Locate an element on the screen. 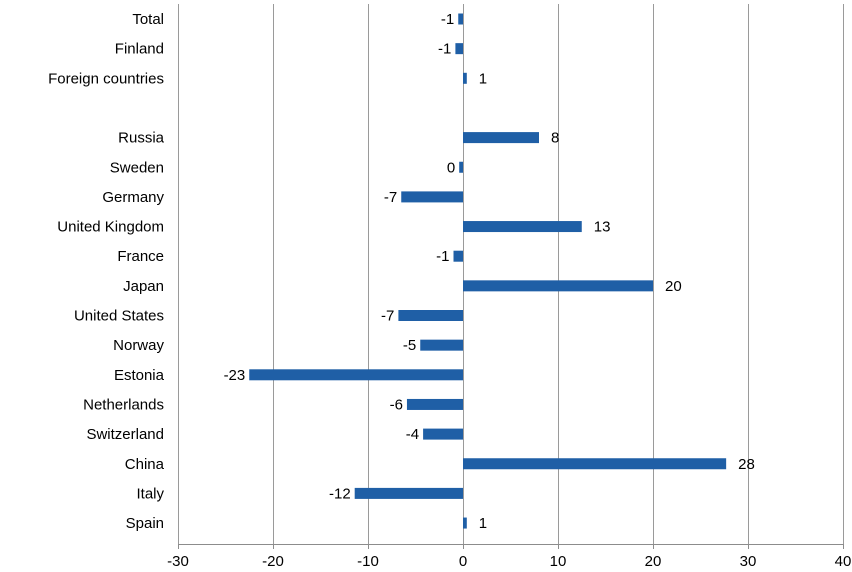 This screenshot has width=852, height=572. x-tick-label: 30 is located at coordinates (748, 561).